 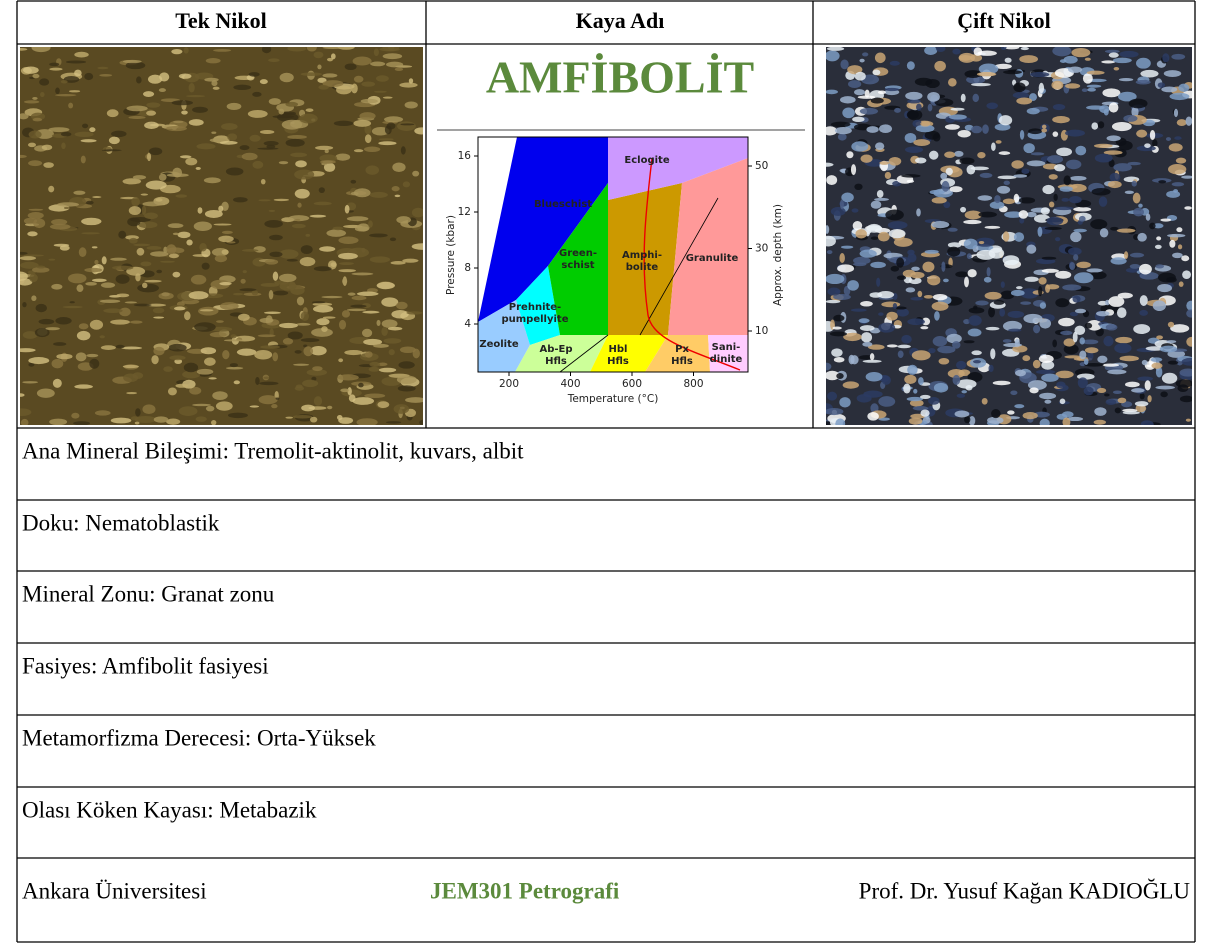 I want to click on row-text: Olası Köken Kayası: Metabazik, so click(x=169, y=809).